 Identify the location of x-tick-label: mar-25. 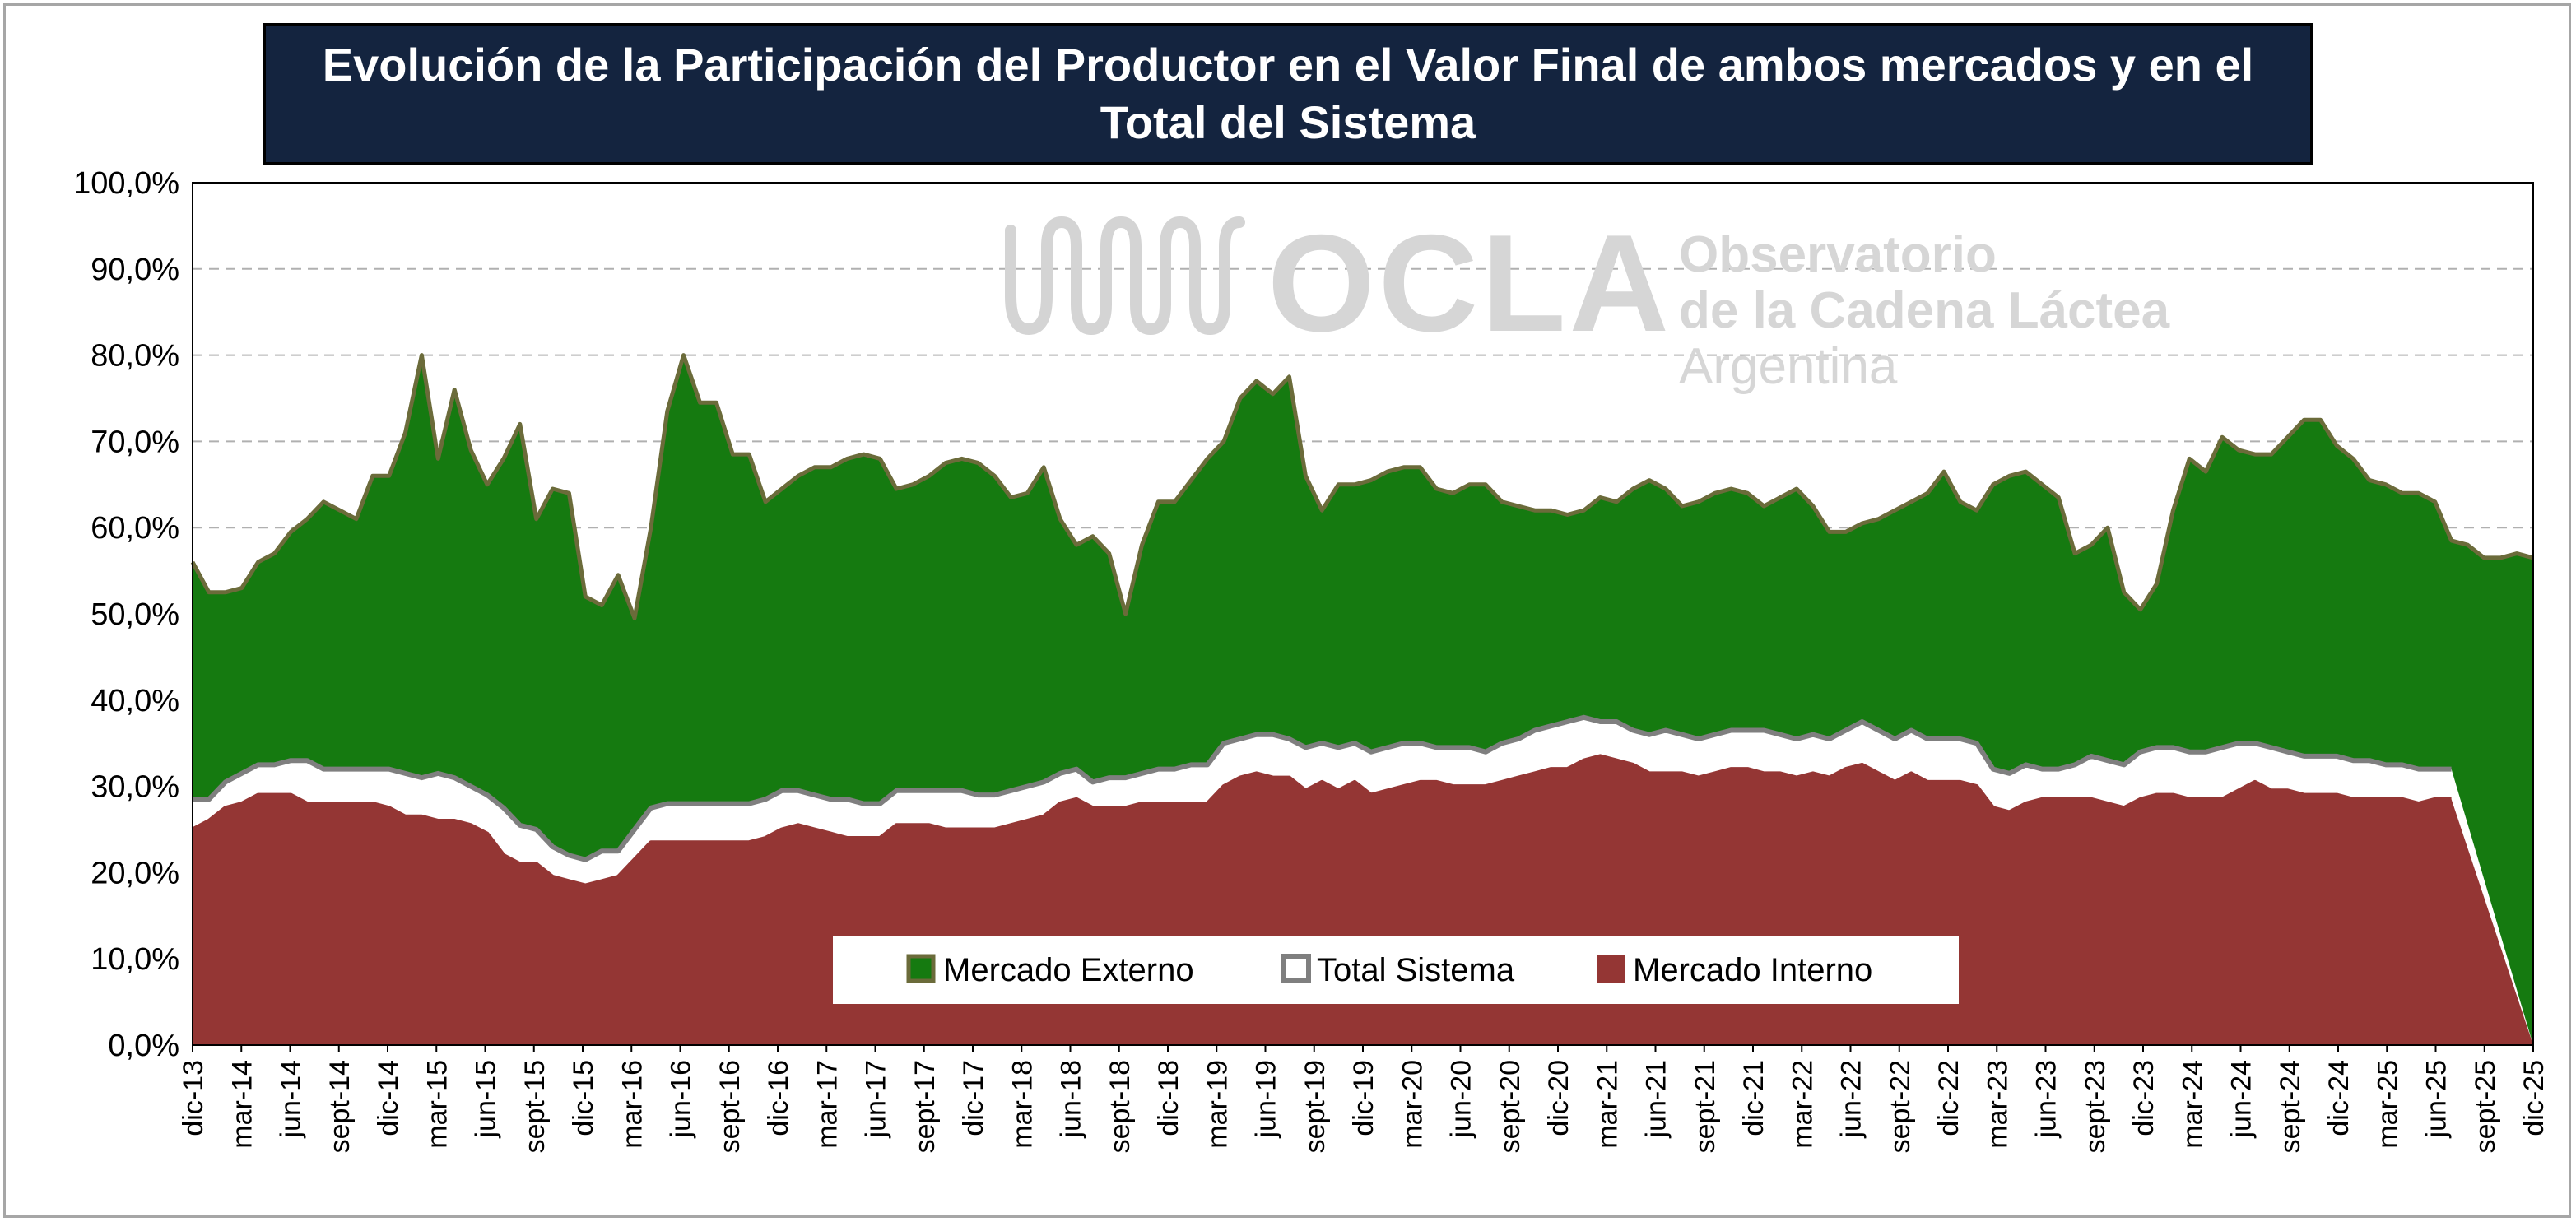
(2387, 1104).